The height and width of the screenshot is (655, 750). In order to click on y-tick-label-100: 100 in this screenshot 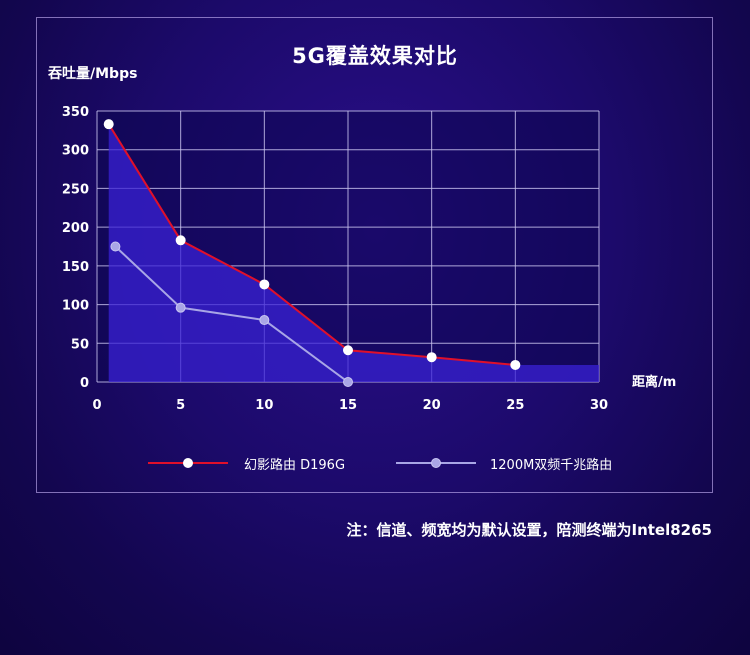, I will do `click(75, 306)`.